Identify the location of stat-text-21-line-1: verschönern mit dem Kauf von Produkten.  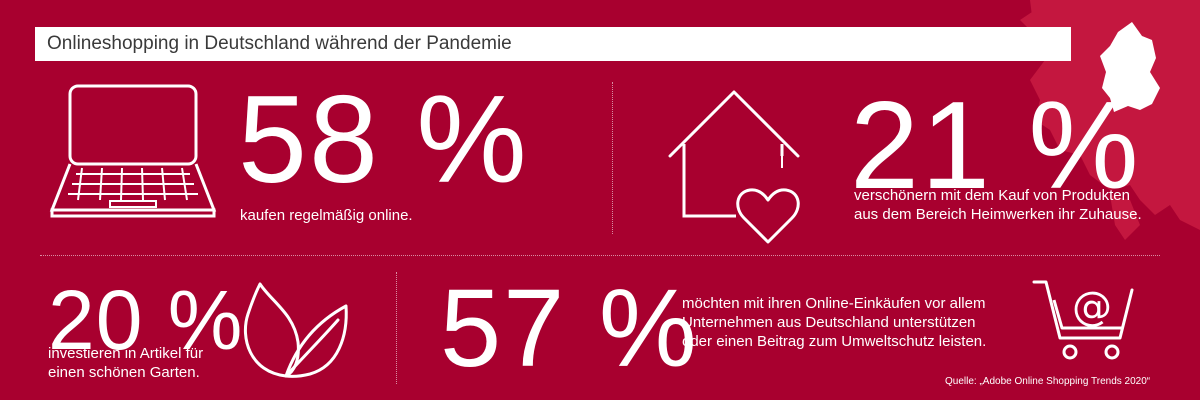
(992, 195).